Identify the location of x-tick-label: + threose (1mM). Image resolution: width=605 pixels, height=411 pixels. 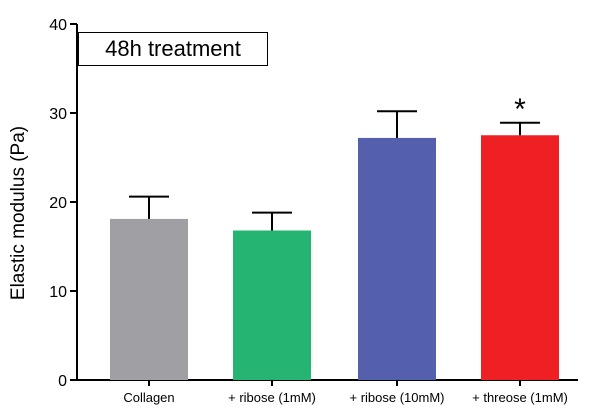
(520, 397).